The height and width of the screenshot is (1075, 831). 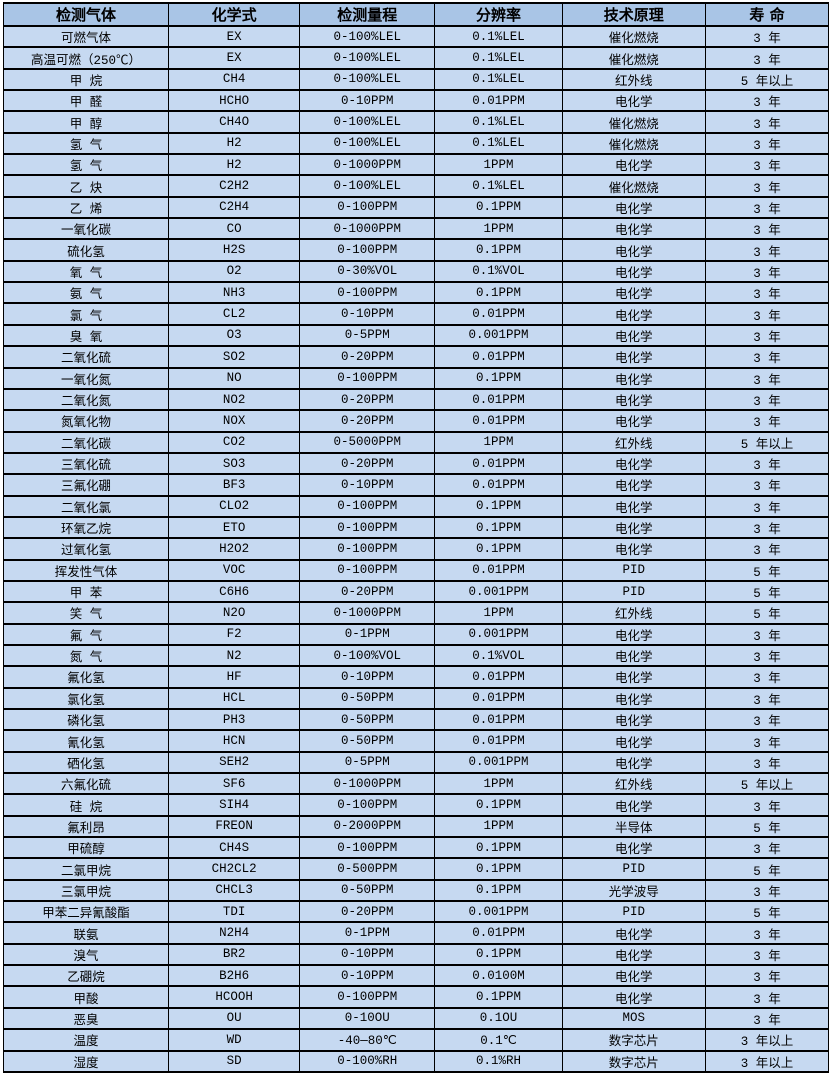 What do you see at coordinates (86, 677) in the screenshot?
I see `gas-name-cell: 氟化氢` at bounding box center [86, 677].